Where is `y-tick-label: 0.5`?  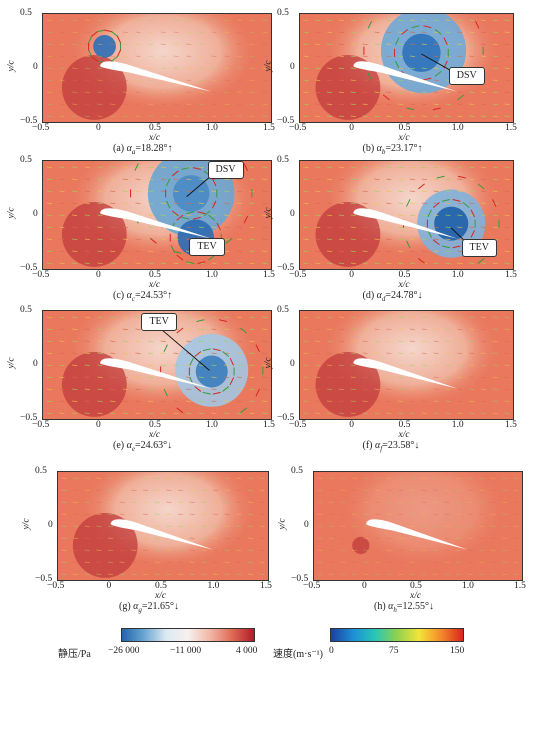 y-tick-label: 0.5 is located at coordinates (283, 310).